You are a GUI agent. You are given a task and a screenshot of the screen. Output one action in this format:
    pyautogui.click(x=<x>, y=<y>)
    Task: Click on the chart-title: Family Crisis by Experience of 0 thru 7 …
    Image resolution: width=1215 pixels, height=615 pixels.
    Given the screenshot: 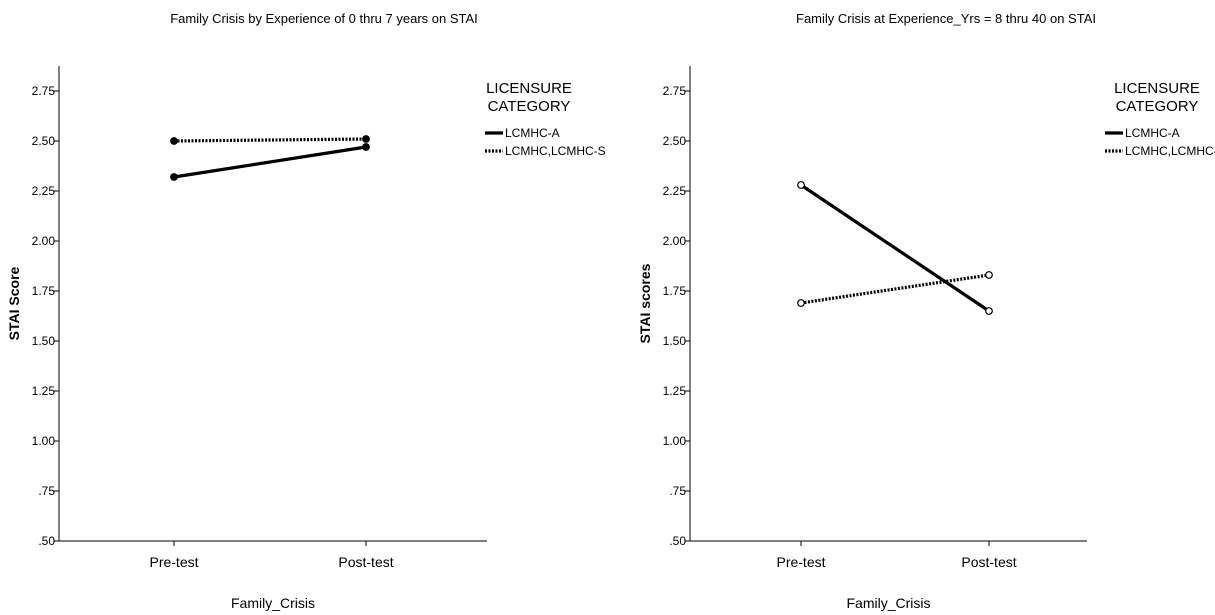 What is the action you would take?
    pyautogui.click(x=324, y=18)
    